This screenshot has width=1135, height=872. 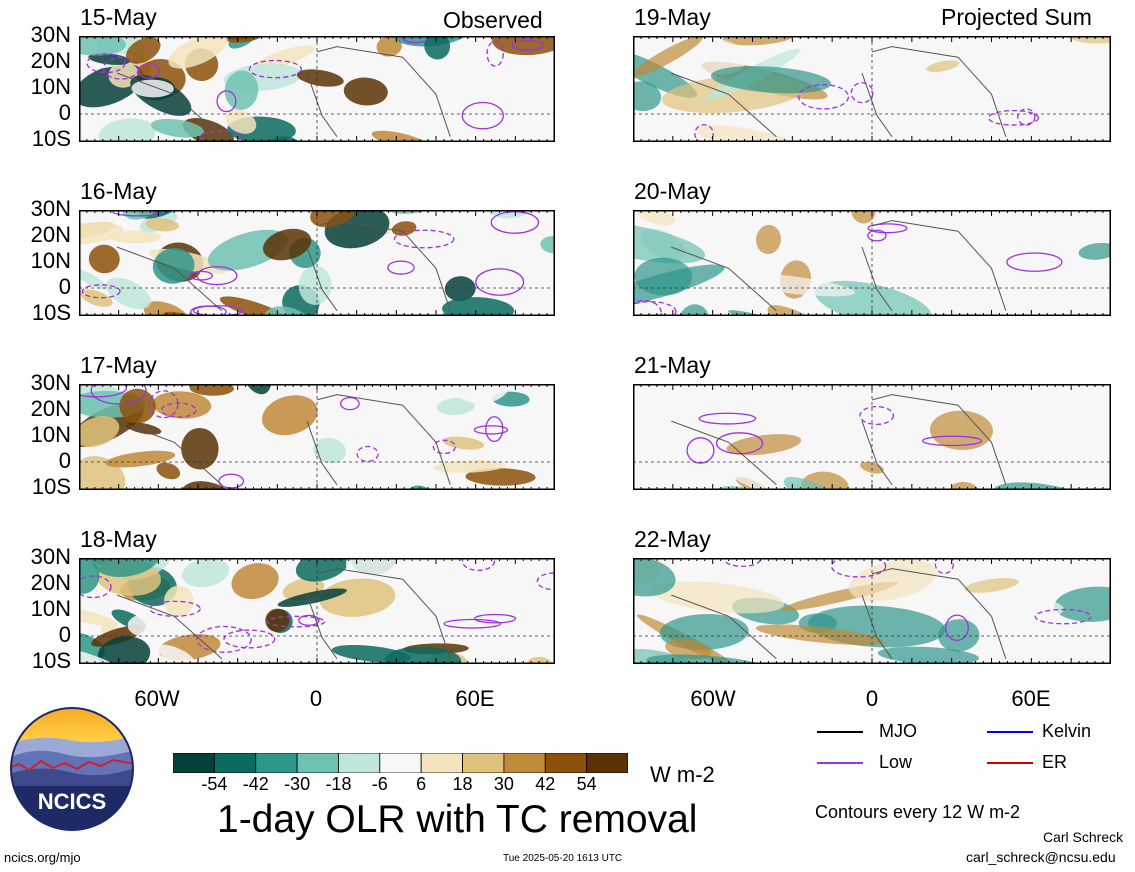 What do you see at coordinates (672, 17) in the screenshot?
I see `panel-date: 19-May` at bounding box center [672, 17].